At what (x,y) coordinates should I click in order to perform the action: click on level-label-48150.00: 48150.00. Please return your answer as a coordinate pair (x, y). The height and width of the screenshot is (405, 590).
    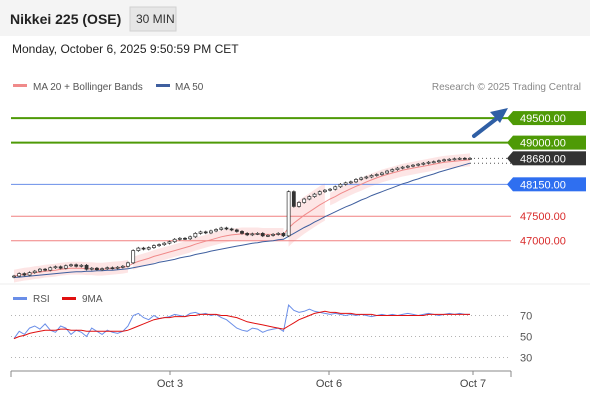
    Looking at the image, I should click on (543, 185).